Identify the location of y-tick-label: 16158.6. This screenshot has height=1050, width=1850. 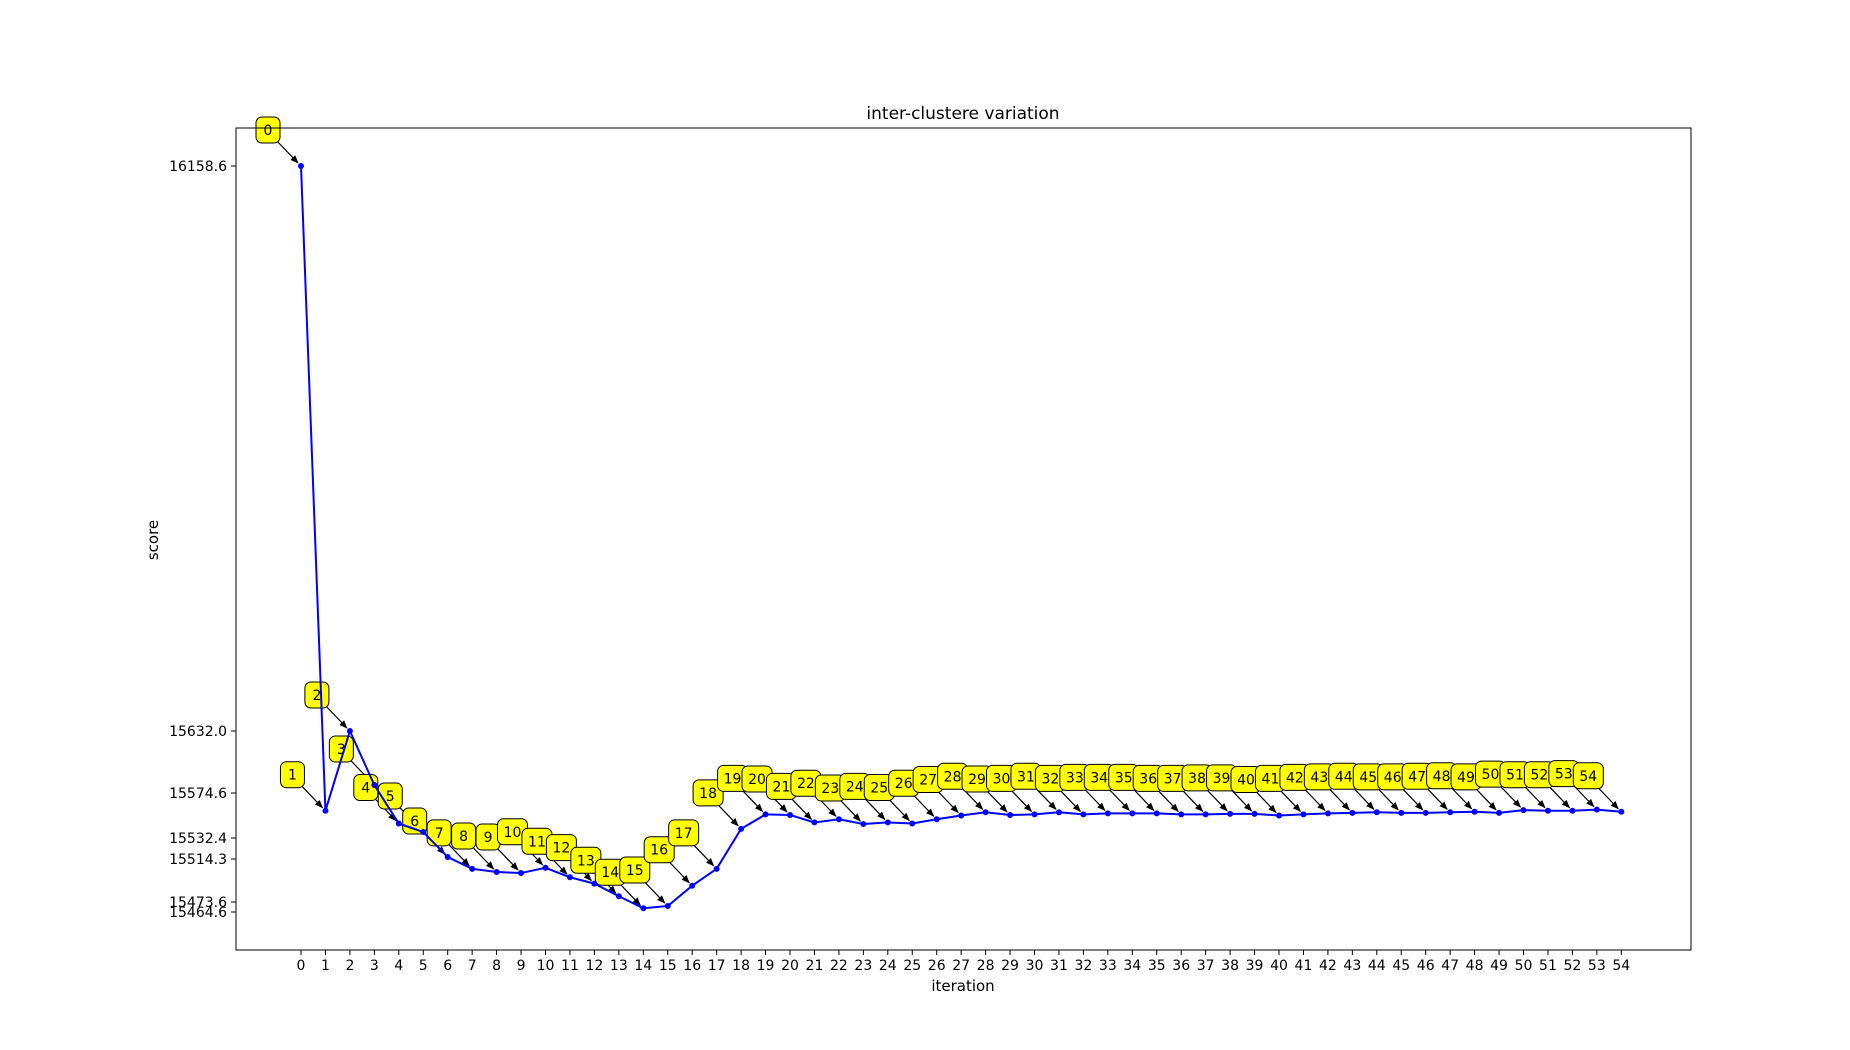
(198, 167).